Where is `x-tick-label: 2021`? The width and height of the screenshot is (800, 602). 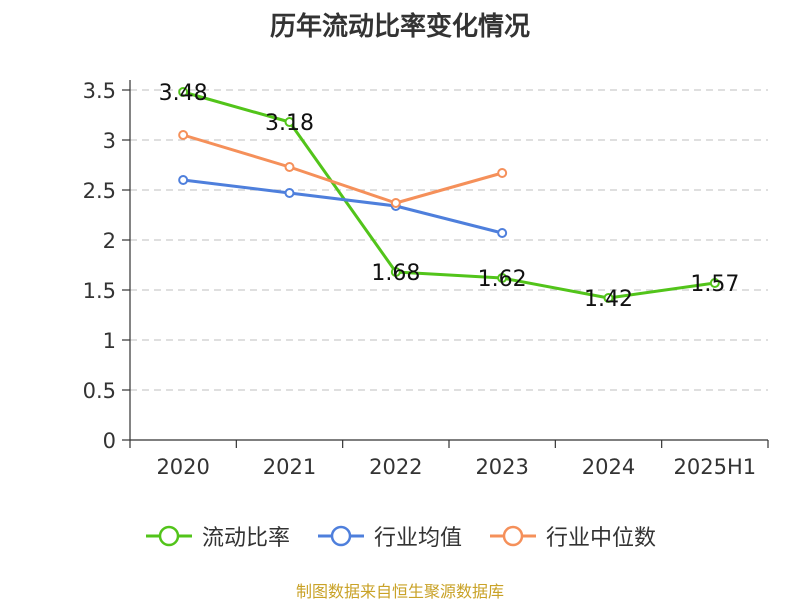
x-tick-label: 2021 is located at coordinates (289, 467).